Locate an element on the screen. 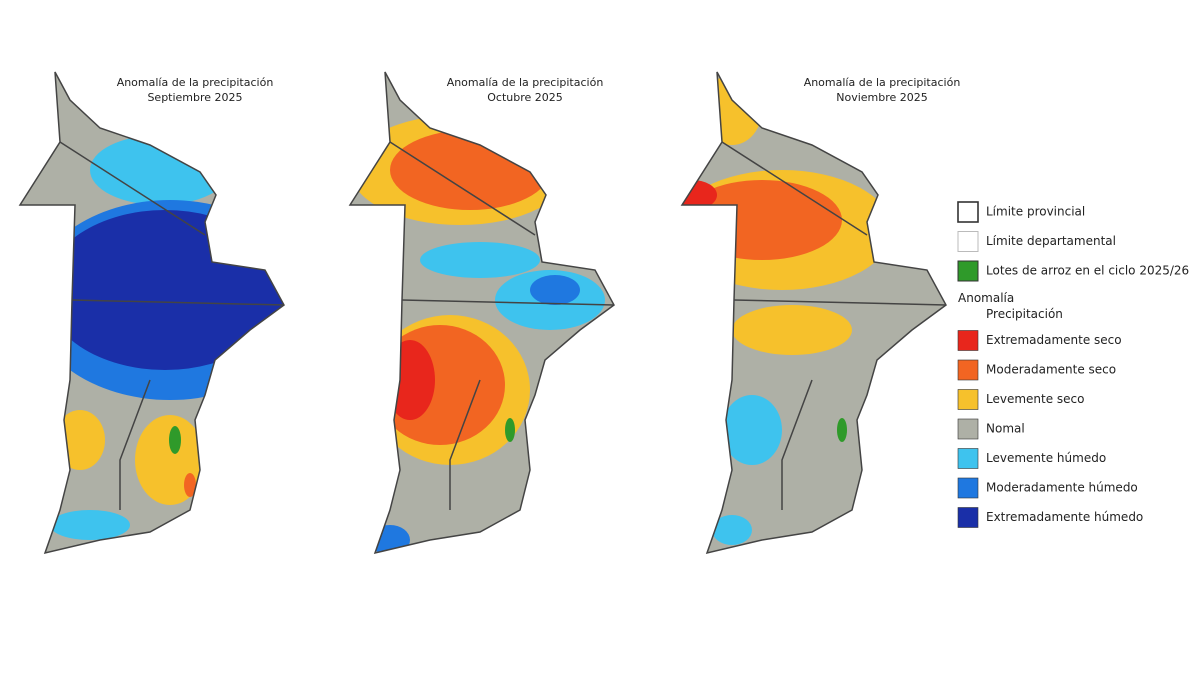  legend-label: Levemente húmedo is located at coordinates (1046, 458).